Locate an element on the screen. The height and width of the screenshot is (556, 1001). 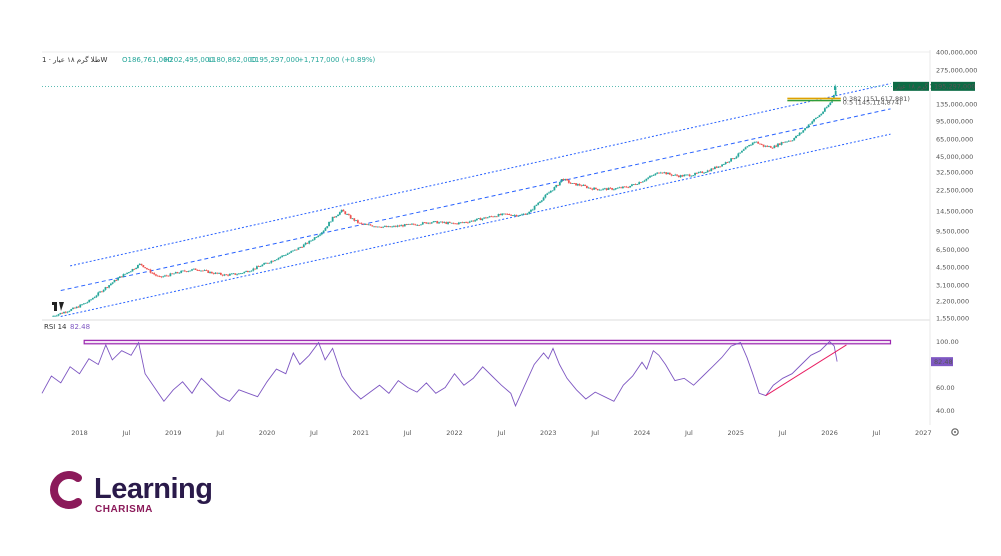
brand-tagline: CHARISMA is located at coordinates (124, 509).